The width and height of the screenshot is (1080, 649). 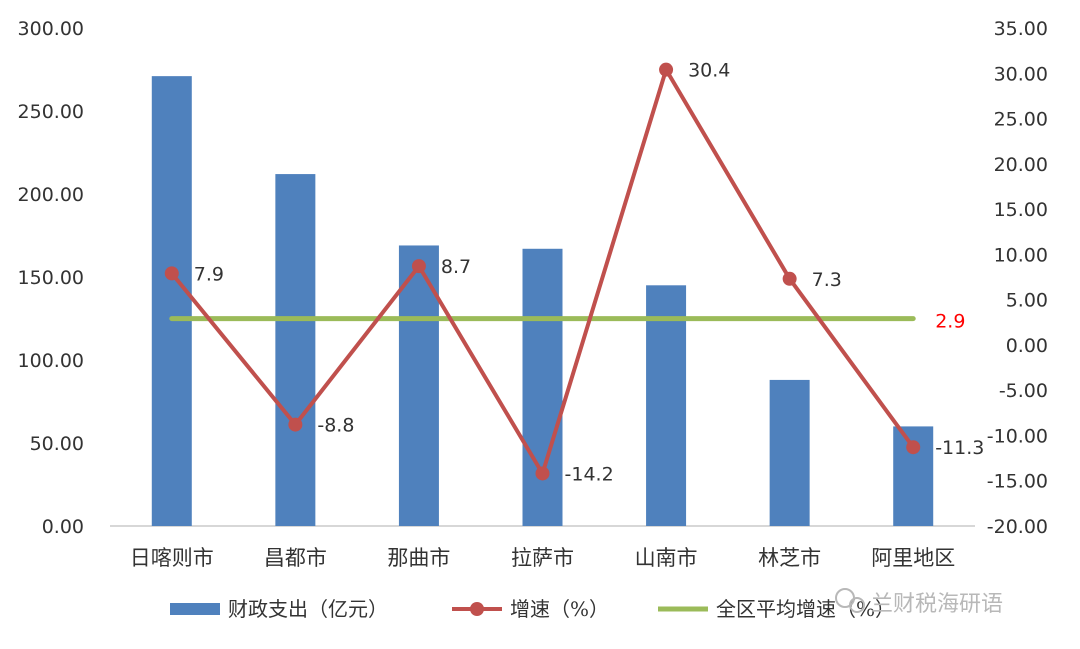 What do you see at coordinates (1027, 301) in the screenshot?
I see `right-axis-tick-label: 5.00` at bounding box center [1027, 301].